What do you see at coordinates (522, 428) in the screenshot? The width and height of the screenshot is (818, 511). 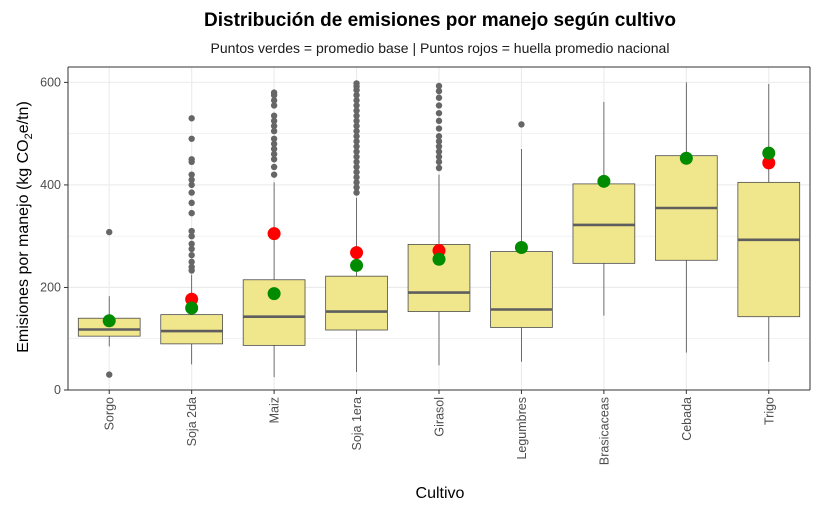 I see `x-tick-label: Legumbres` at bounding box center [522, 428].